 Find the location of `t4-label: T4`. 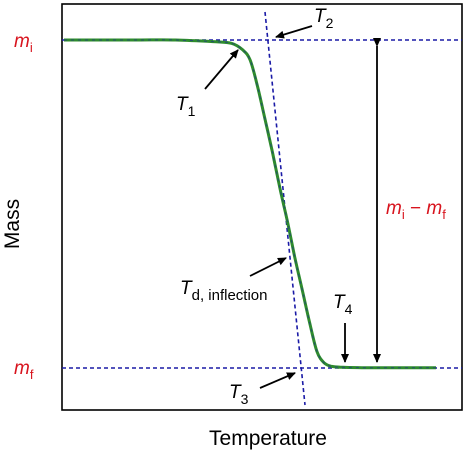

t4-label: T4 is located at coordinates (343, 304).